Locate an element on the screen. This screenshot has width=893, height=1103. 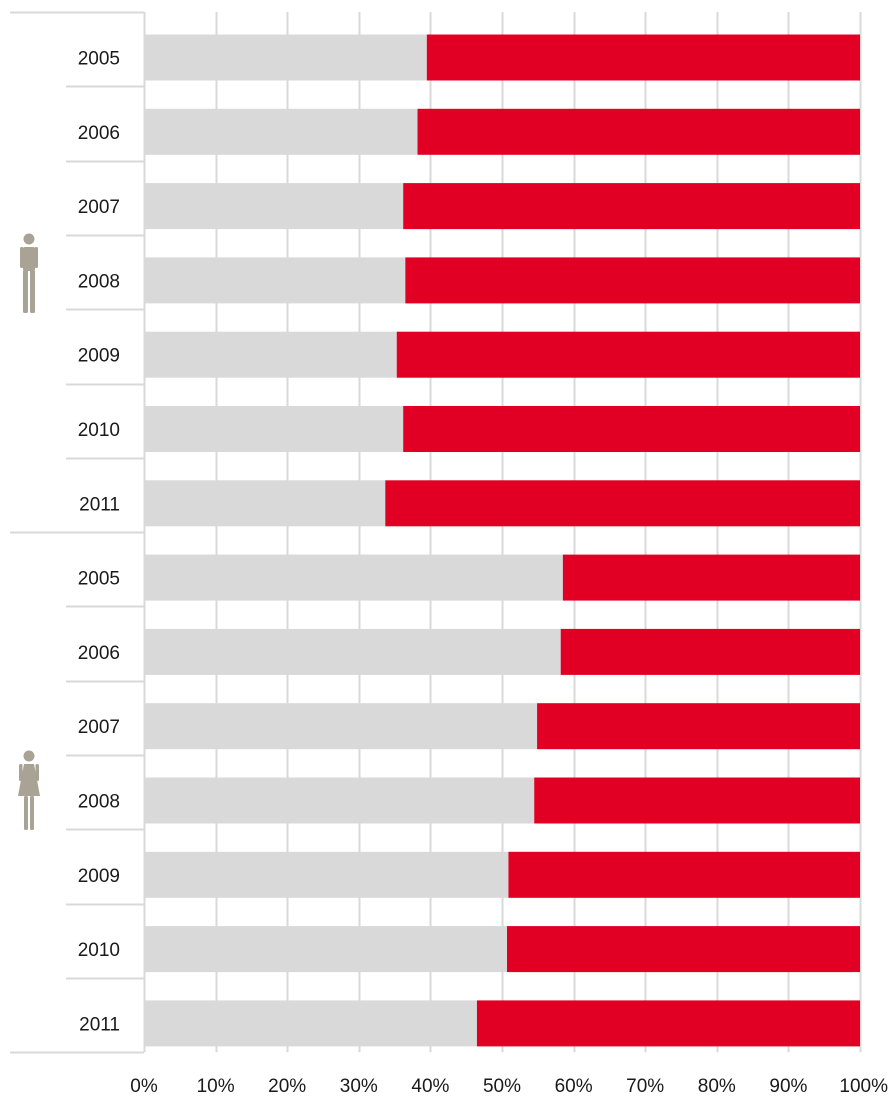
x-tick-label: 50% is located at coordinates (502, 1086).